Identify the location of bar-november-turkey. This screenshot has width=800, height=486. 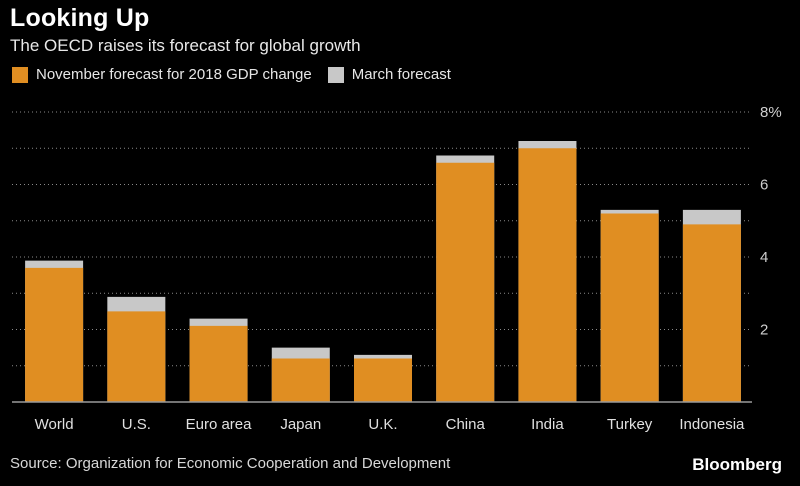
(629, 307).